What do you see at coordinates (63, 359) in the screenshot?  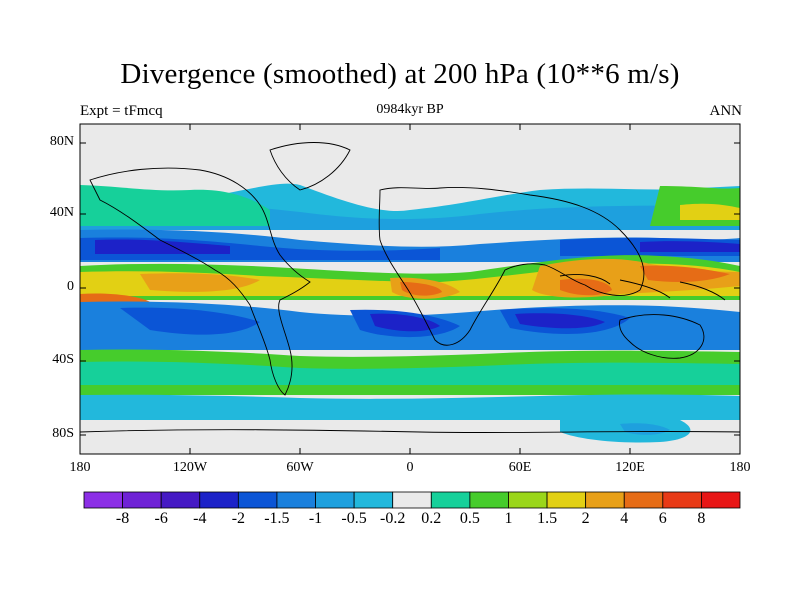 I see `lat-label-40s: 40S` at bounding box center [63, 359].